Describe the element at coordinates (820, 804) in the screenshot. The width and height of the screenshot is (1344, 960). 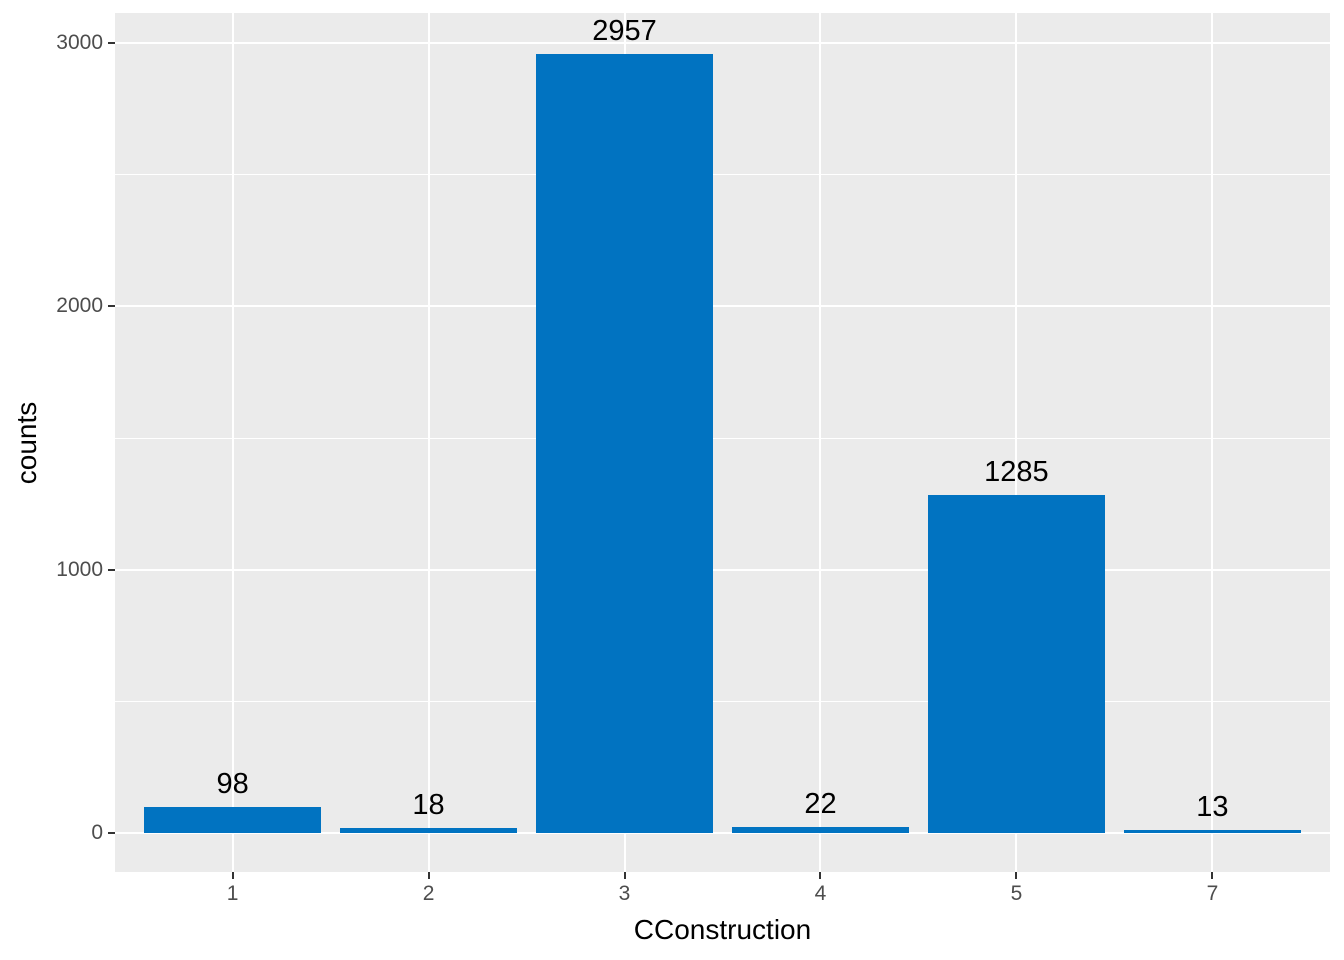
I see `bar-value-label: 22` at that location.